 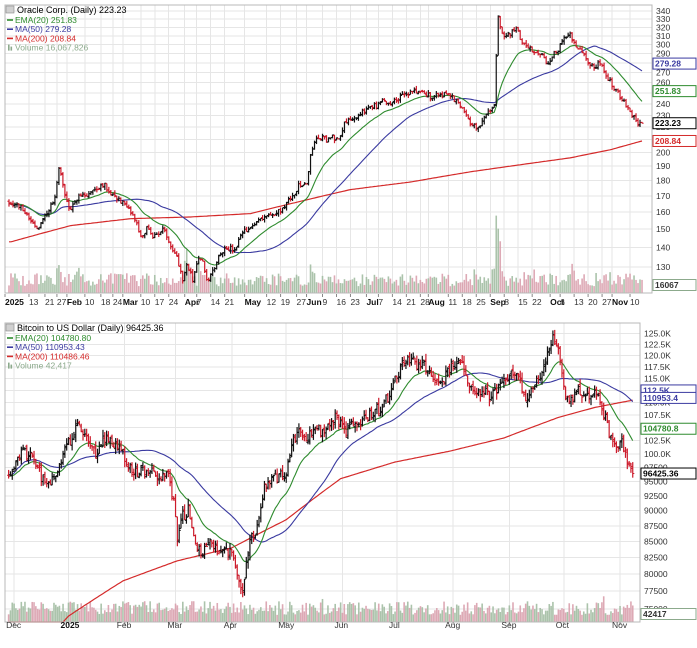 What do you see at coordinates (230, 302) in the screenshot?
I see `x-tick-label: 21` at bounding box center [230, 302].